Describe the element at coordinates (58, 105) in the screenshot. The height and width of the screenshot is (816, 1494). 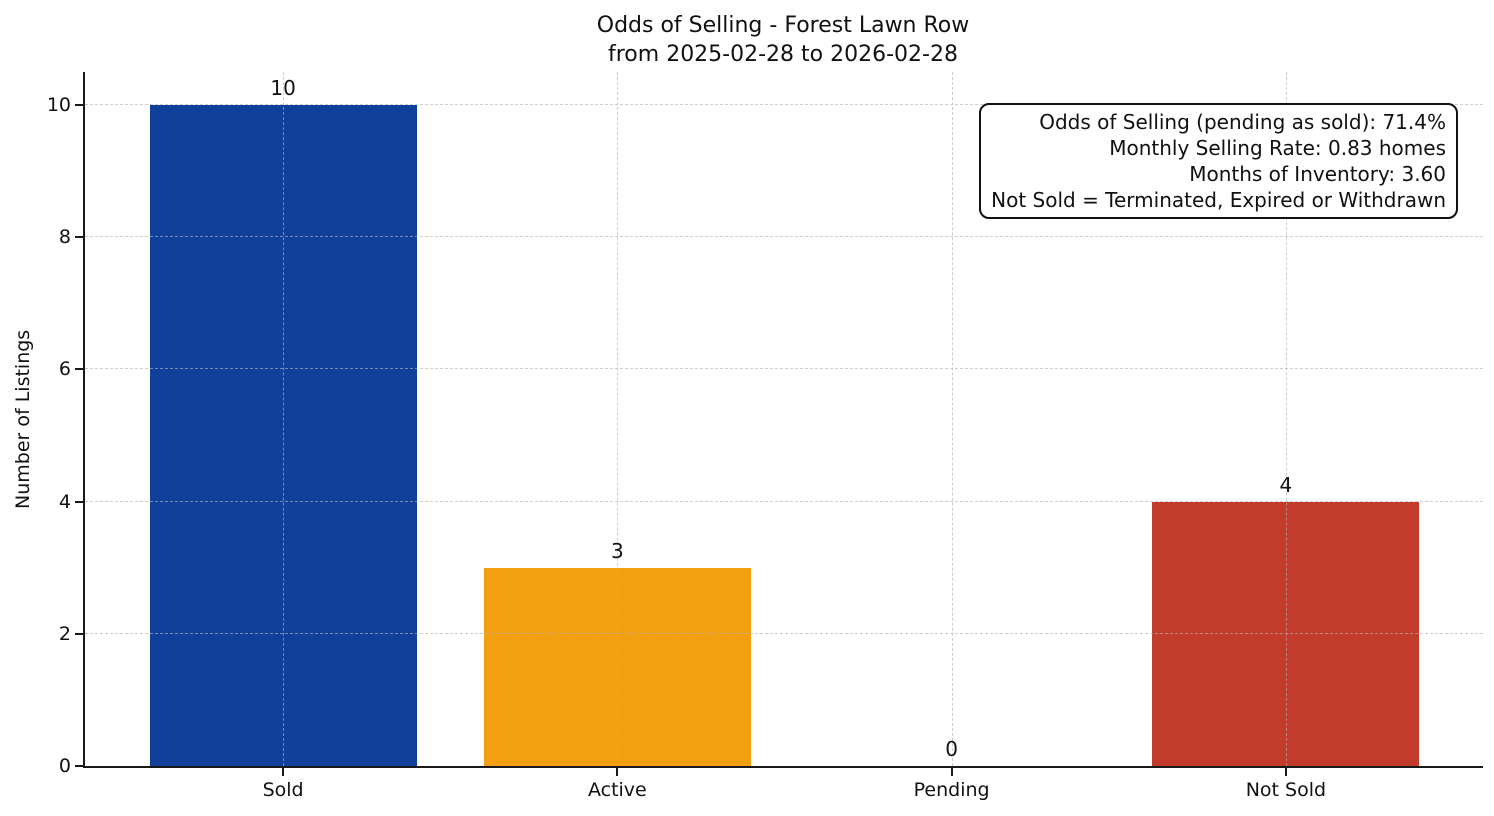
I see `y-tick-label: 10` at that location.